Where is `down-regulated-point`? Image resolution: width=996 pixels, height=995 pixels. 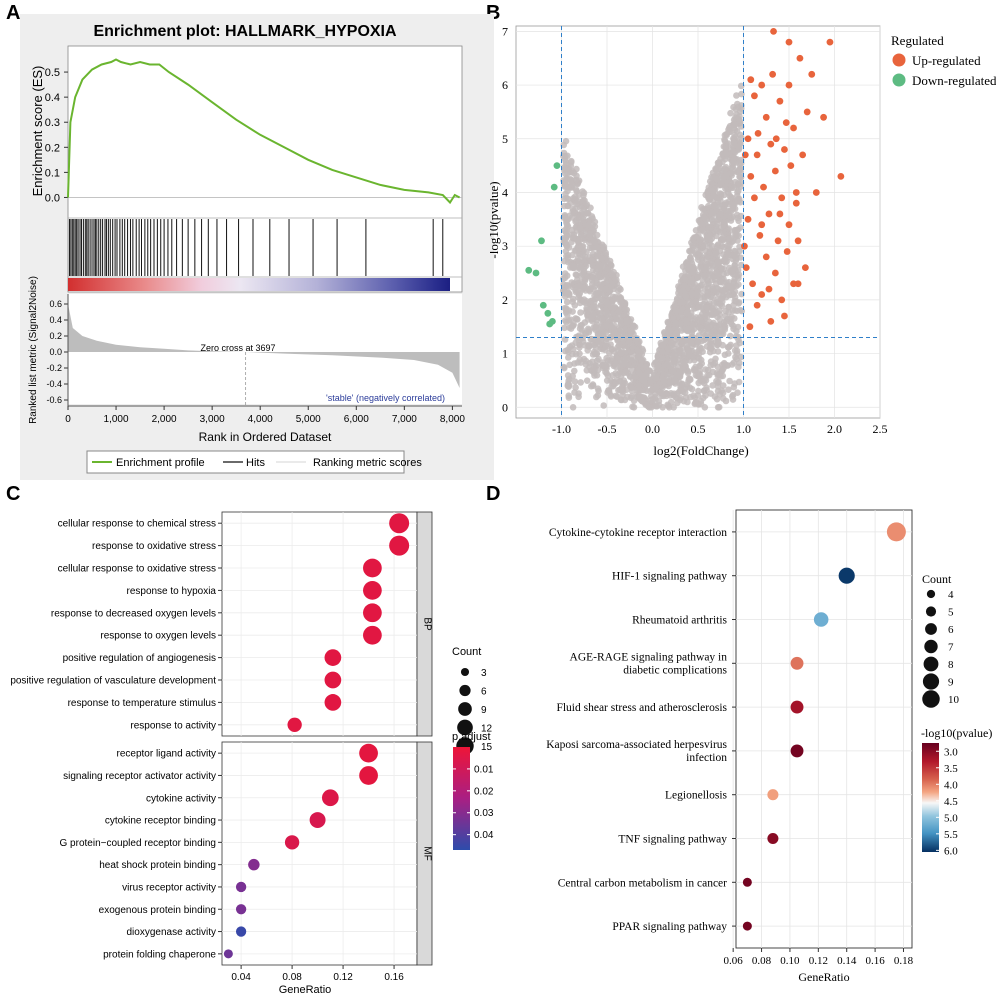 down-regulated-point is located at coordinates (529, 270).